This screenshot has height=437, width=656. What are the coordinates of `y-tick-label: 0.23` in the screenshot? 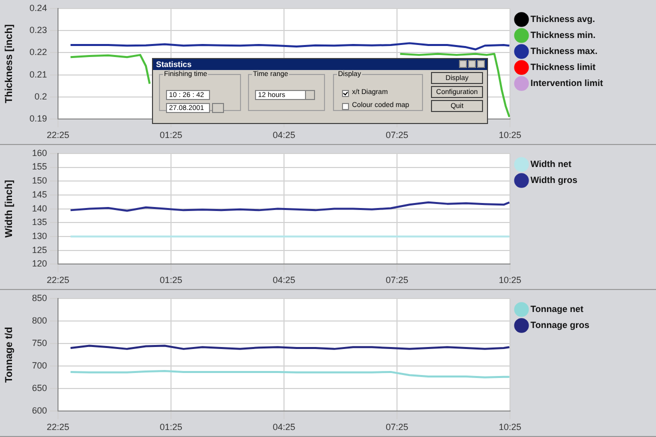 It's located at (38, 30).